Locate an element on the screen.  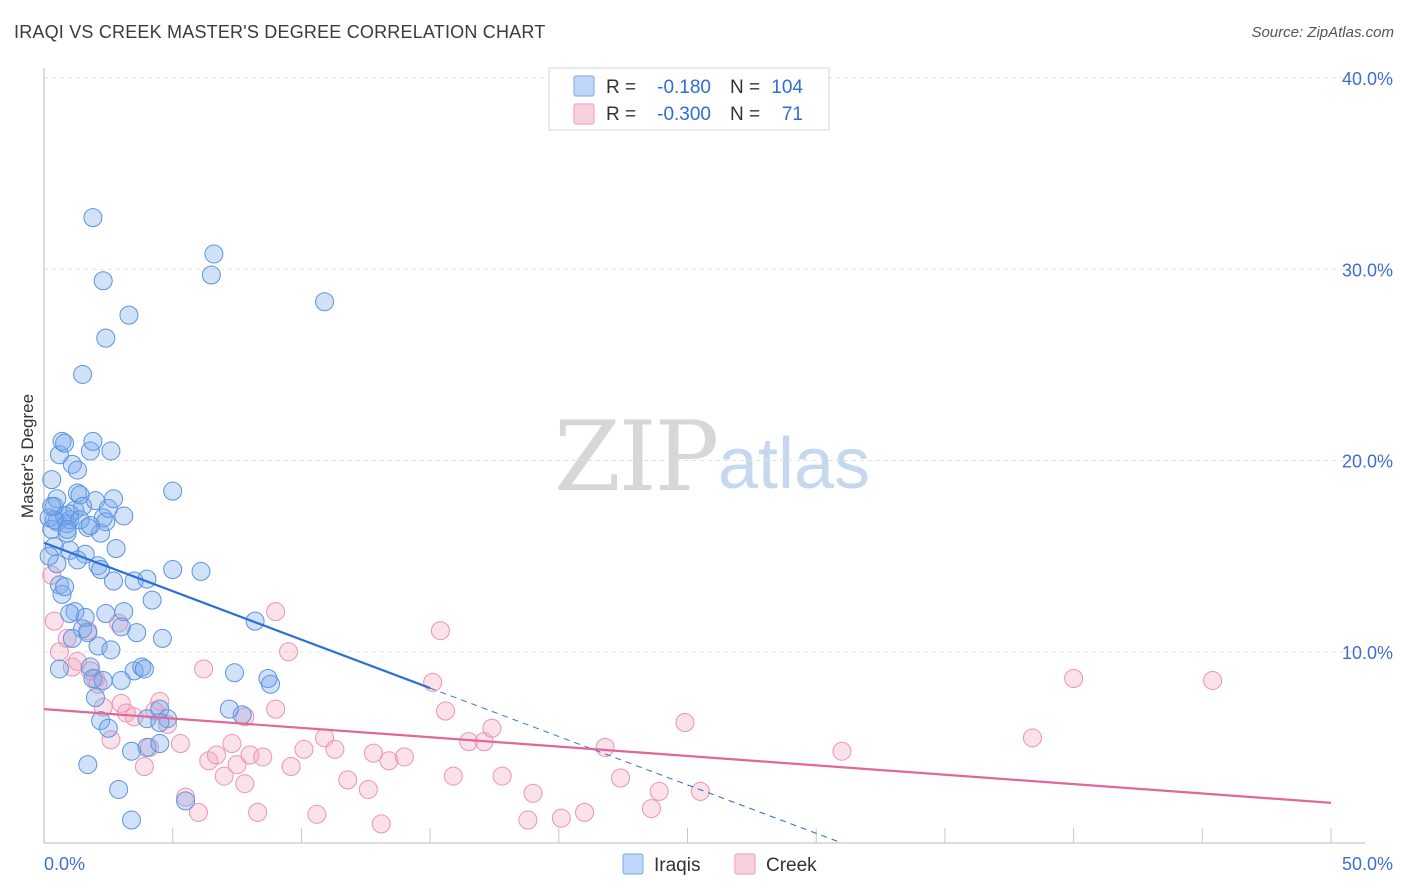
bottom-legend-swatch-iraqis is located at coordinates (633, 864).